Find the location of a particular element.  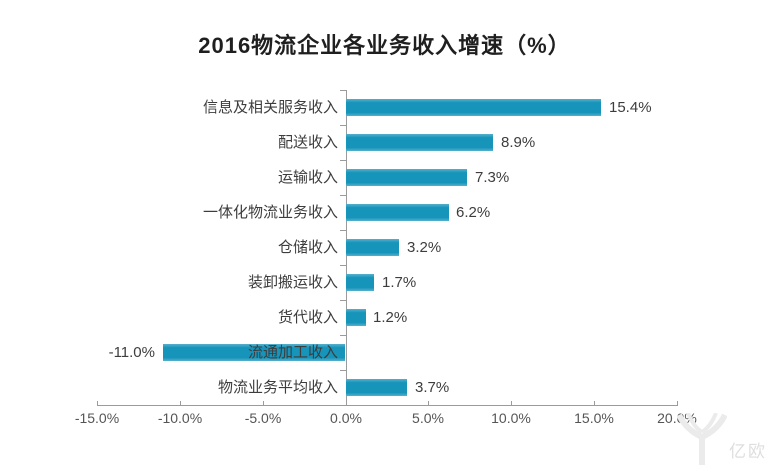

category-label: 流通加工收入 is located at coordinates (292, 352).